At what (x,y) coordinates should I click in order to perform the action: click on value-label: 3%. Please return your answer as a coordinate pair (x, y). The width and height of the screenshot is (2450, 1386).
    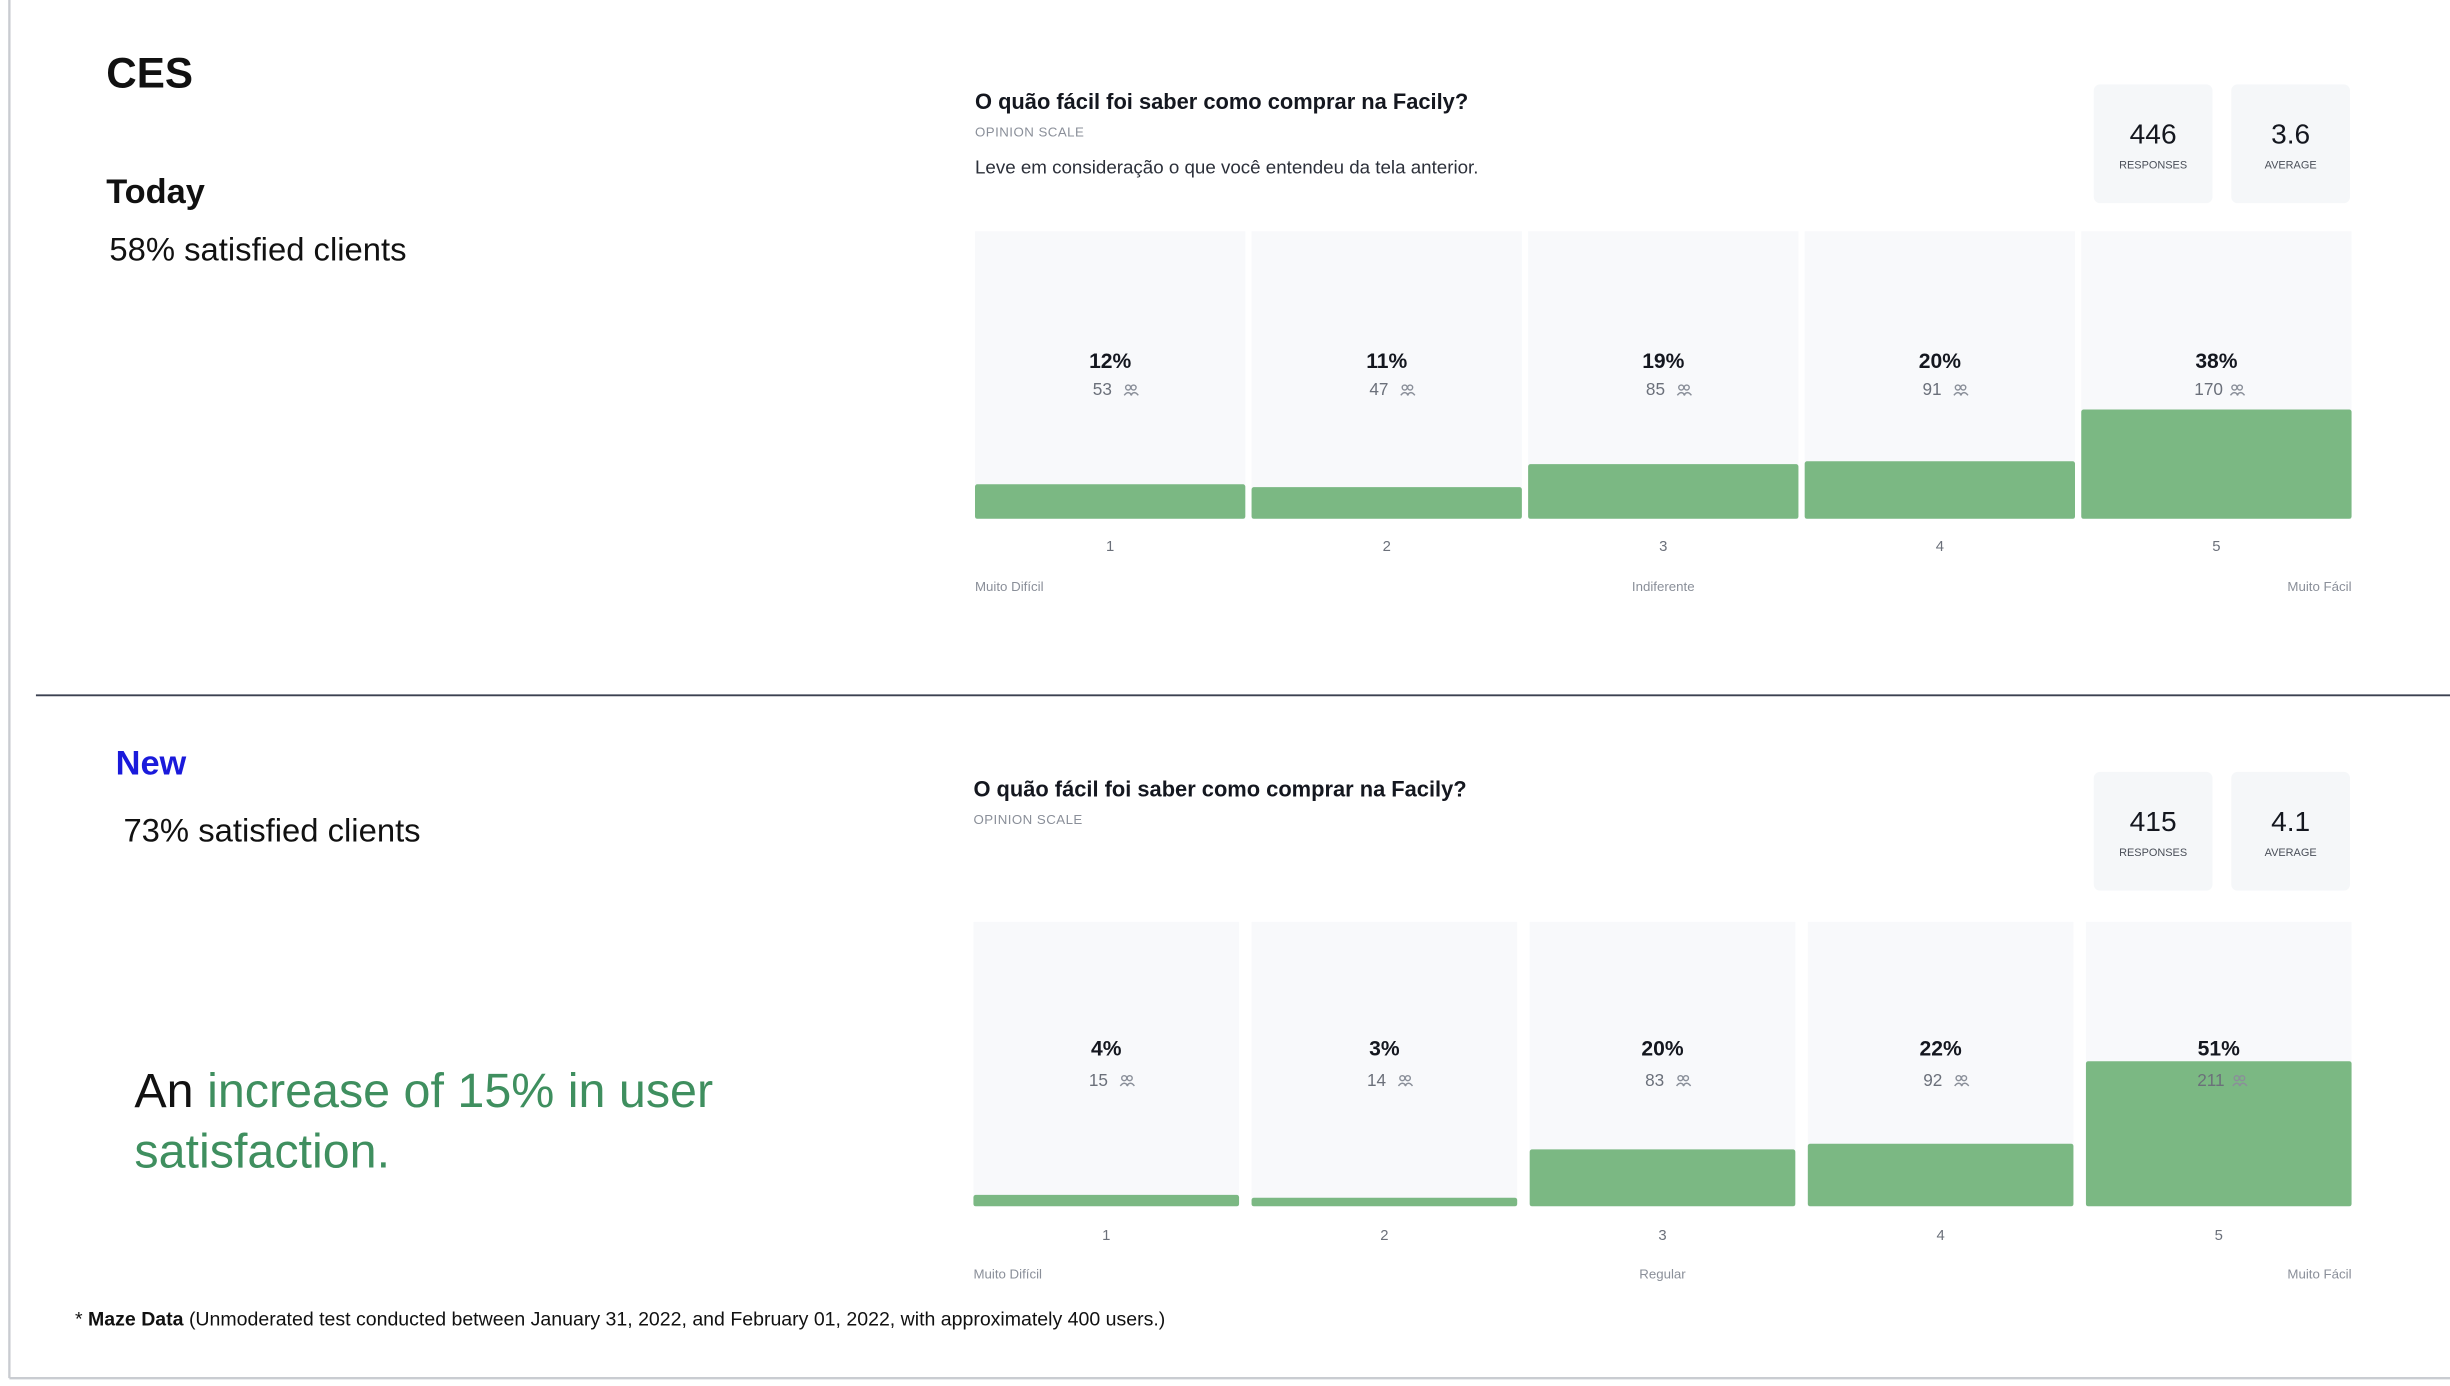
    Looking at the image, I should click on (1384, 1049).